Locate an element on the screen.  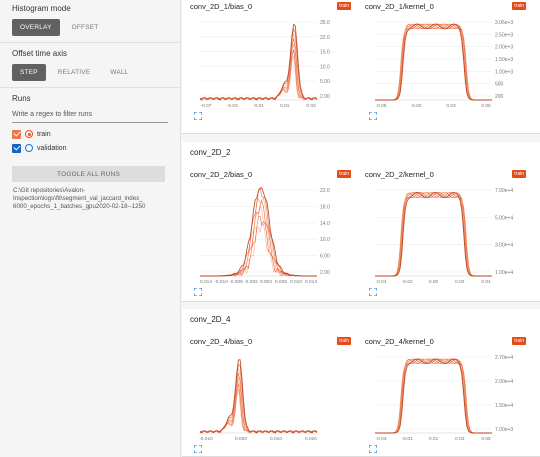
x-tick-label: -0.07 is located at coordinates (206, 106).